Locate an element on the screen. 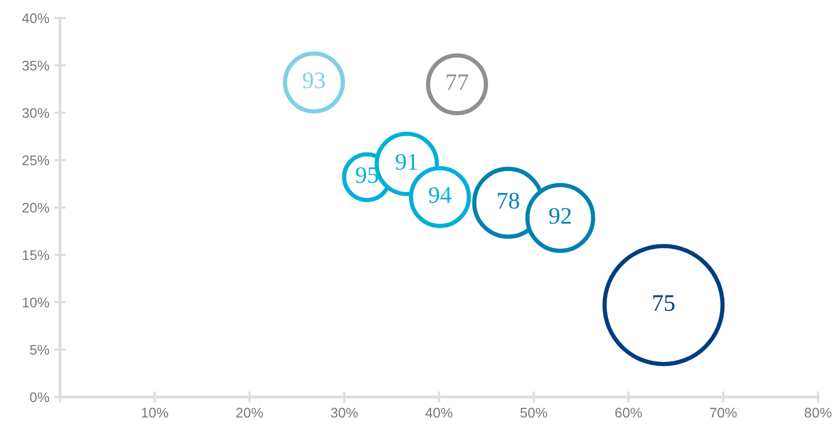 The width and height of the screenshot is (835, 430). y-tick-label: 35% is located at coordinates (36, 65).